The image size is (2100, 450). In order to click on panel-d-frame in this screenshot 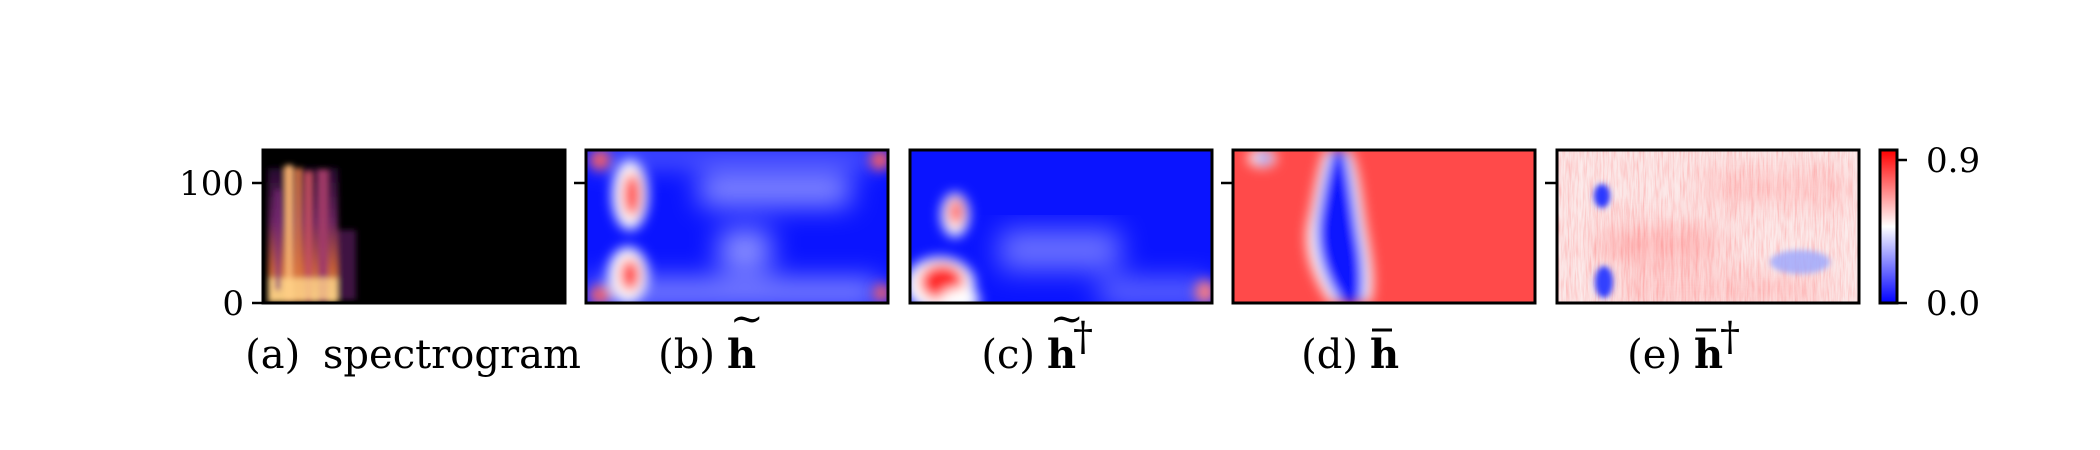, I will do `click(1384, 226)`.